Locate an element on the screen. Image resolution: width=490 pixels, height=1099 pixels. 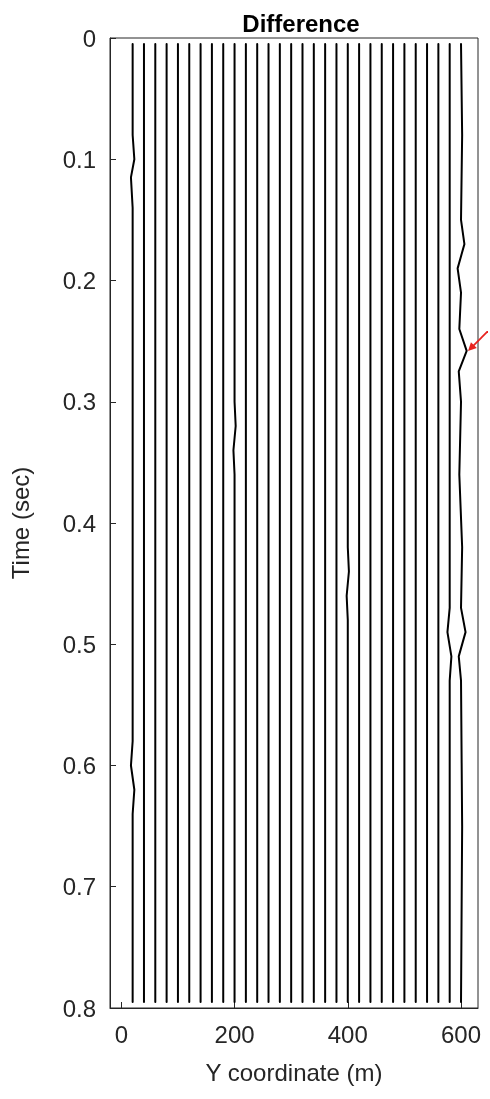
x-tick-label: 400 is located at coordinates (347, 1034).